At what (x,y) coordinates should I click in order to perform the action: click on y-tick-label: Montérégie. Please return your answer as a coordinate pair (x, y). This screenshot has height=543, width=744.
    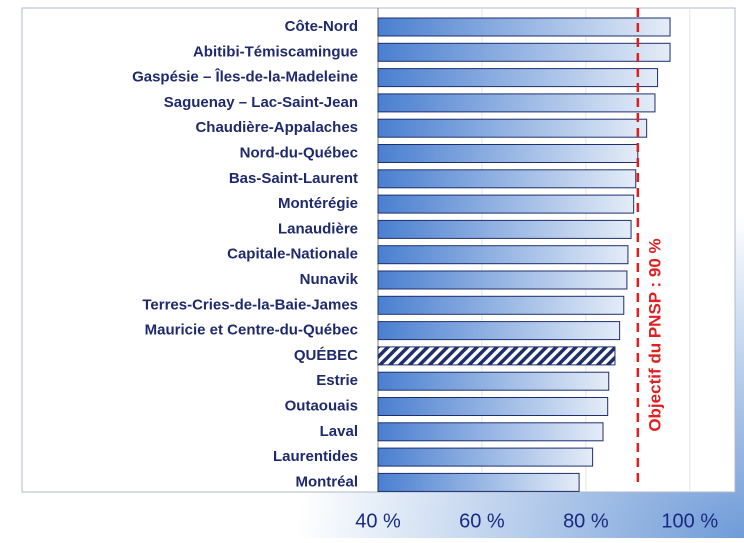
    Looking at the image, I should click on (318, 203).